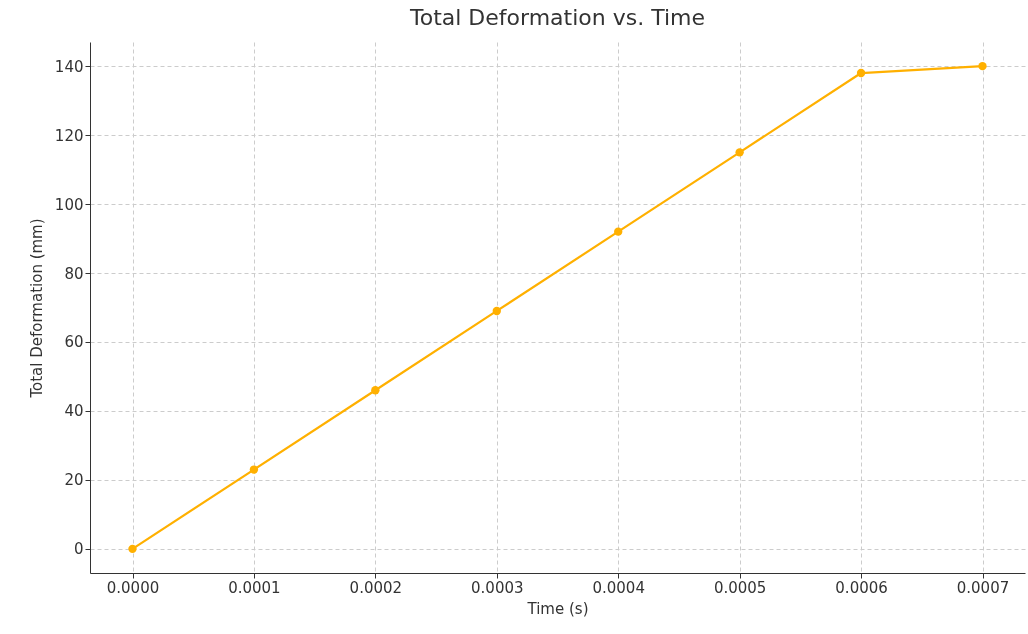  I want to click on x-tick-label: 0.0007, so click(983, 587).